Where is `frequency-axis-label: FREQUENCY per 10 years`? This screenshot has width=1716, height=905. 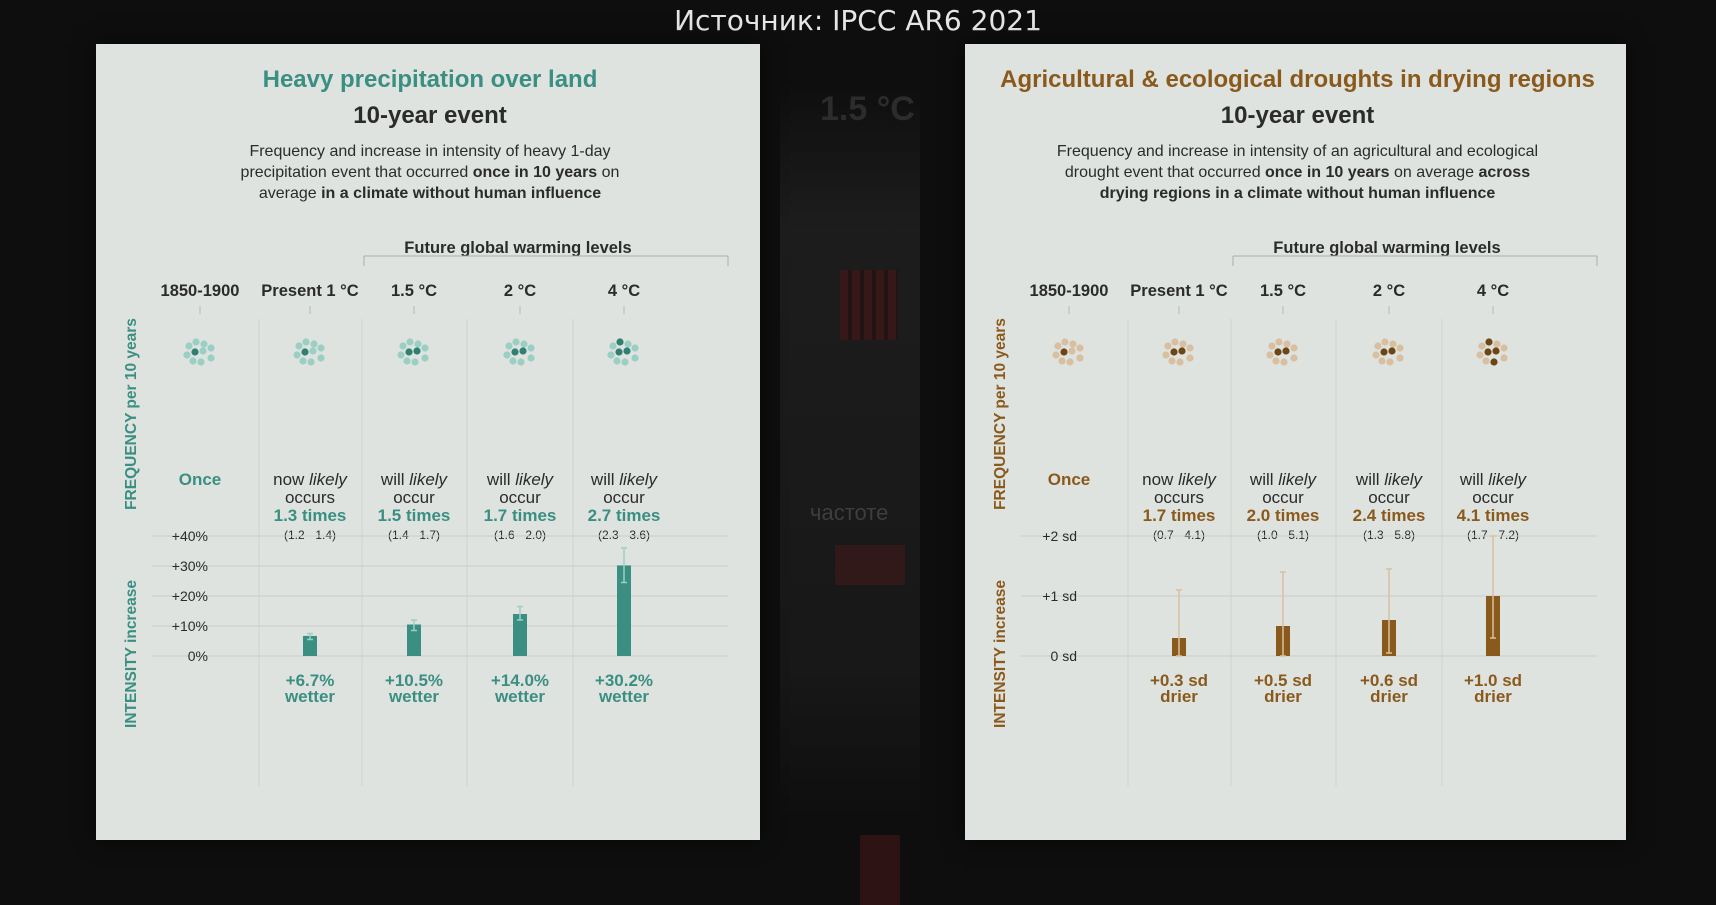
frequency-axis-label: FREQUENCY per 10 years is located at coordinates (1000, 414).